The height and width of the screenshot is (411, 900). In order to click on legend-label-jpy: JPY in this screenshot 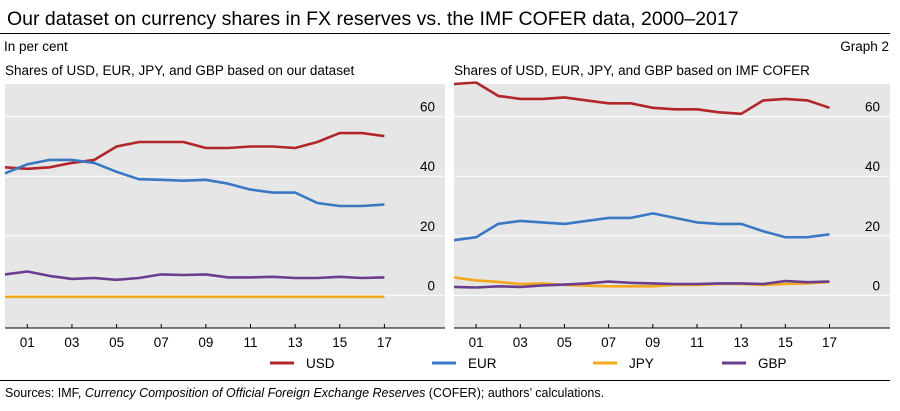, I will do `click(641, 363)`.